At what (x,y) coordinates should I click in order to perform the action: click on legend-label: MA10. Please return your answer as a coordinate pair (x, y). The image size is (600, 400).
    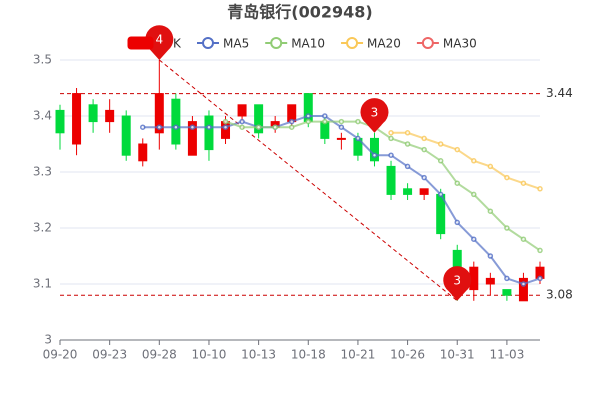
    Looking at the image, I should click on (308, 44).